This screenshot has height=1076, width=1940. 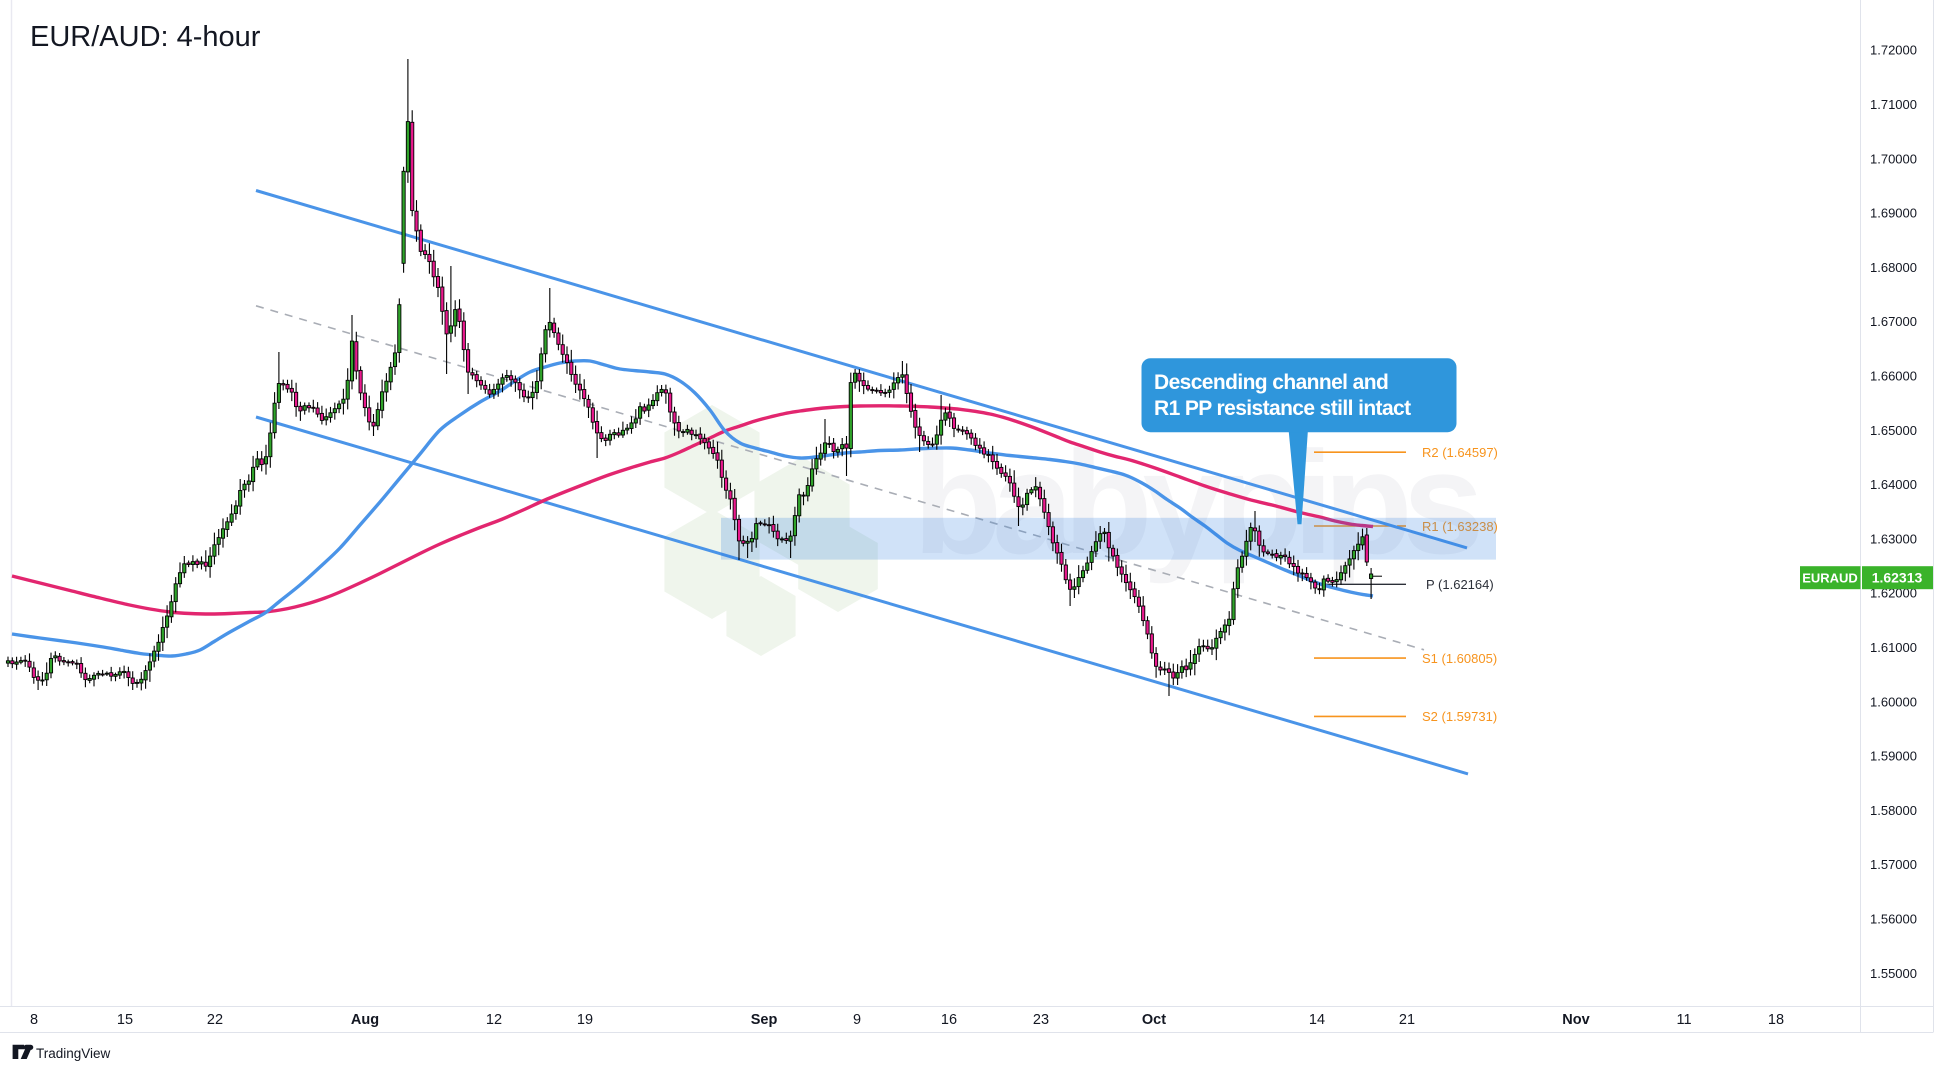 What do you see at coordinates (1893, 864) in the screenshot?
I see `svg-text: 1.57000` at bounding box center [1893, 864].